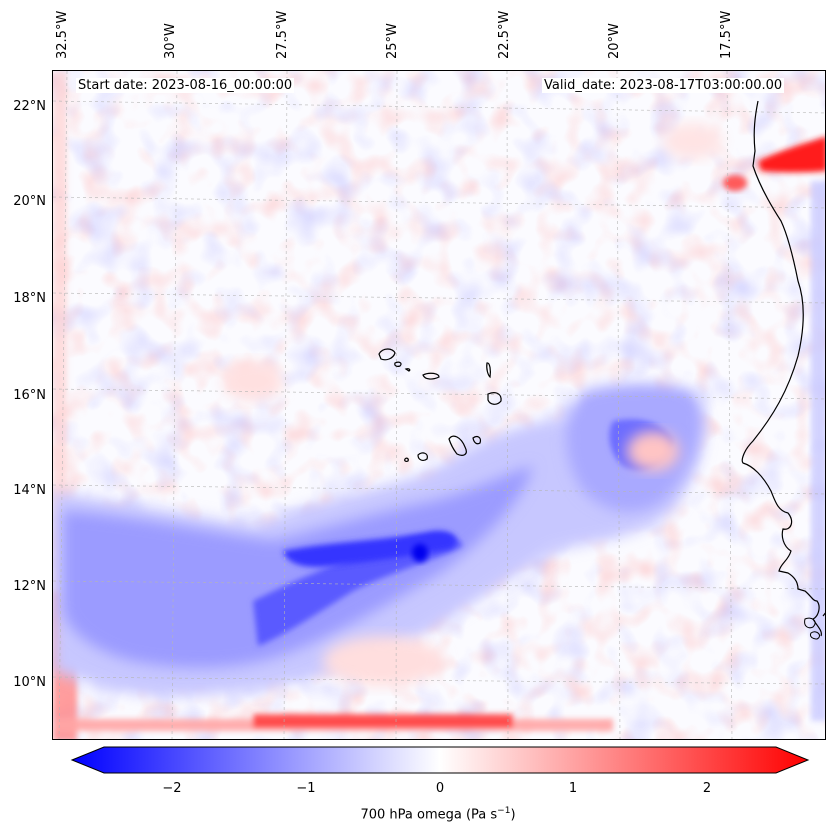  What do you see at coordinates (818, 451) in the screenshot?
I see `coastal-negative-strip` at bounding box center [818, 451].